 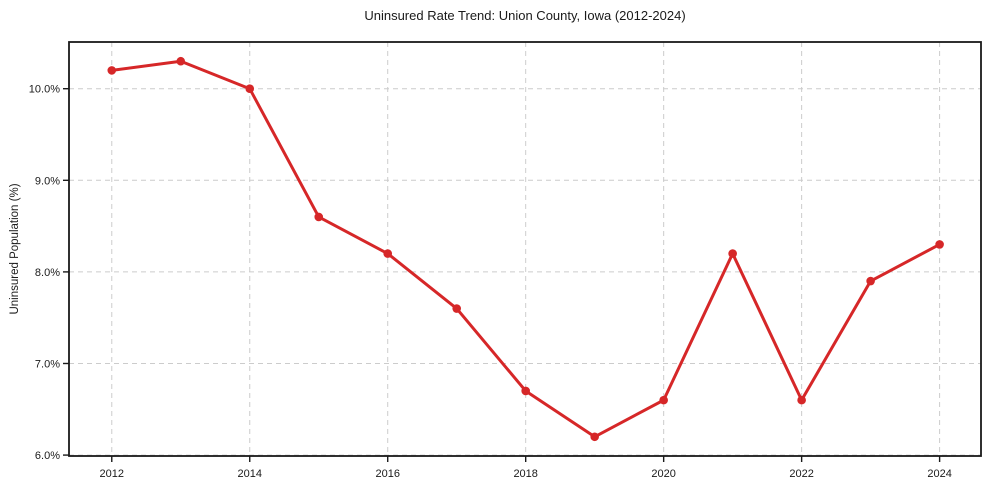 I want to click on x-tick-label: 2022, so click(x=801, y=474).